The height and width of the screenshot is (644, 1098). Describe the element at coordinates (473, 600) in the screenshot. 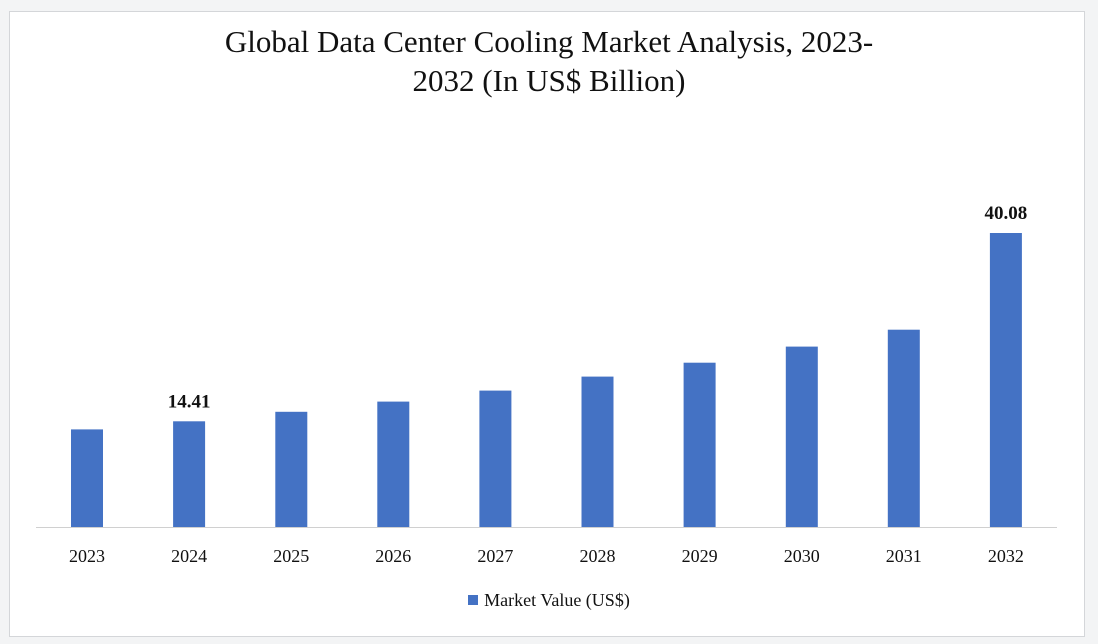

I see `legend-swatch` at that location.